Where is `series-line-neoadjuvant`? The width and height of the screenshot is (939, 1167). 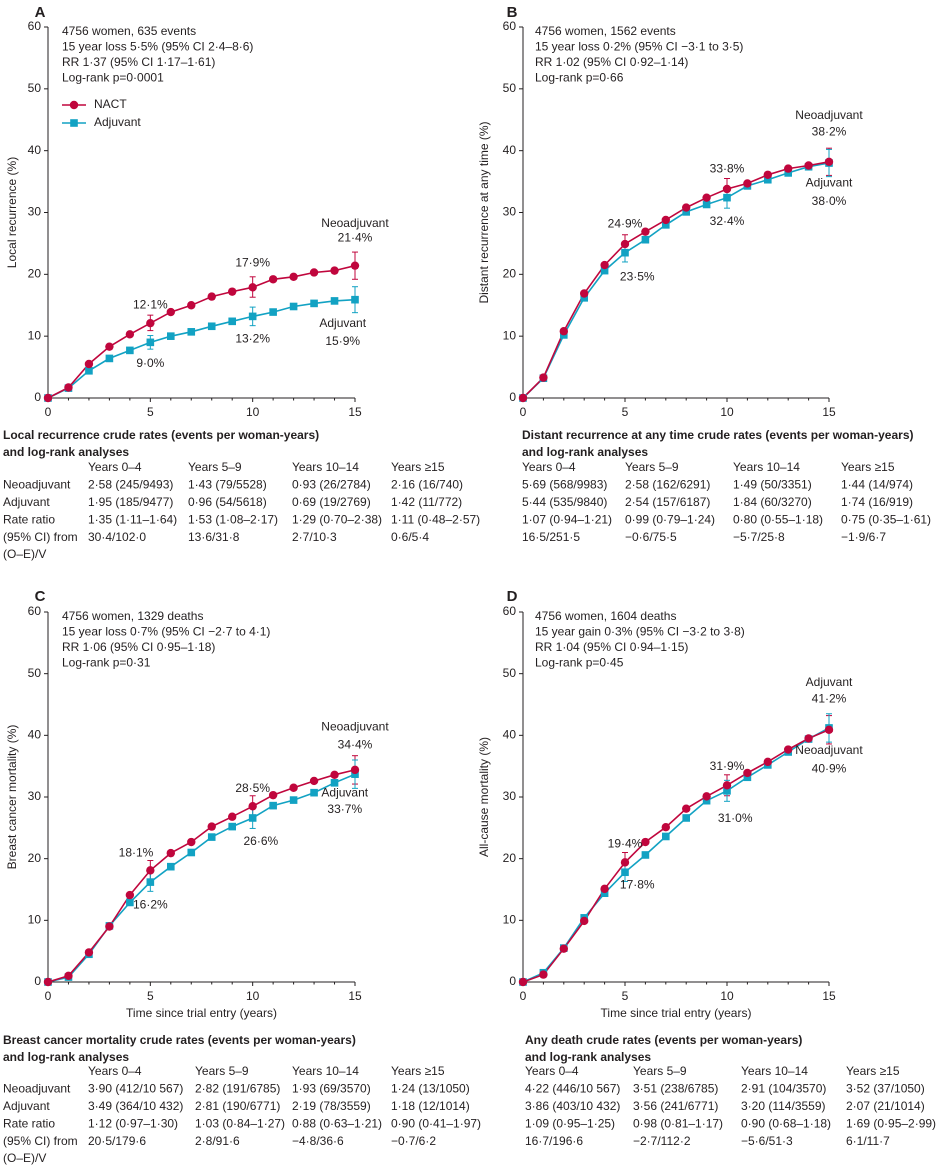
series-line-neoadjuvant is located at coordinates (201, 876).